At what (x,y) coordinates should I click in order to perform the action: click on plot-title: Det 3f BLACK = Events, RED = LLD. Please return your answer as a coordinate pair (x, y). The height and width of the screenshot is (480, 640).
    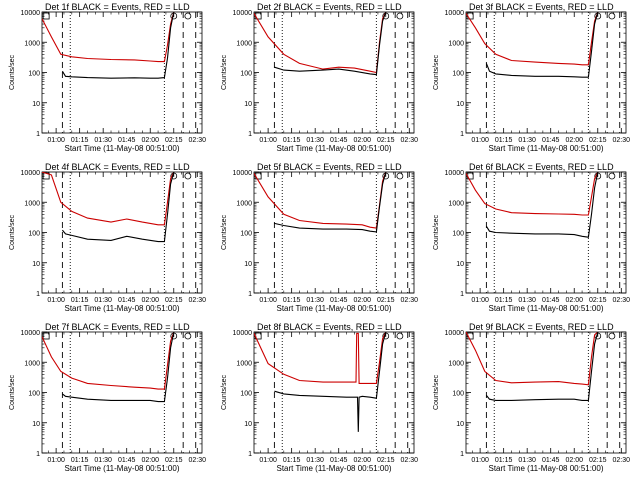
    Looking at the image, I should click on (541, 7).